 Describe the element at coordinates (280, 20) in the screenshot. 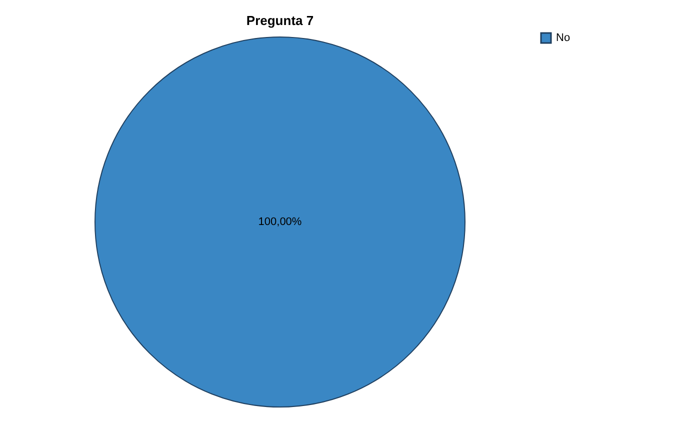

I see `chart-title: Pregunta 7` at that location.